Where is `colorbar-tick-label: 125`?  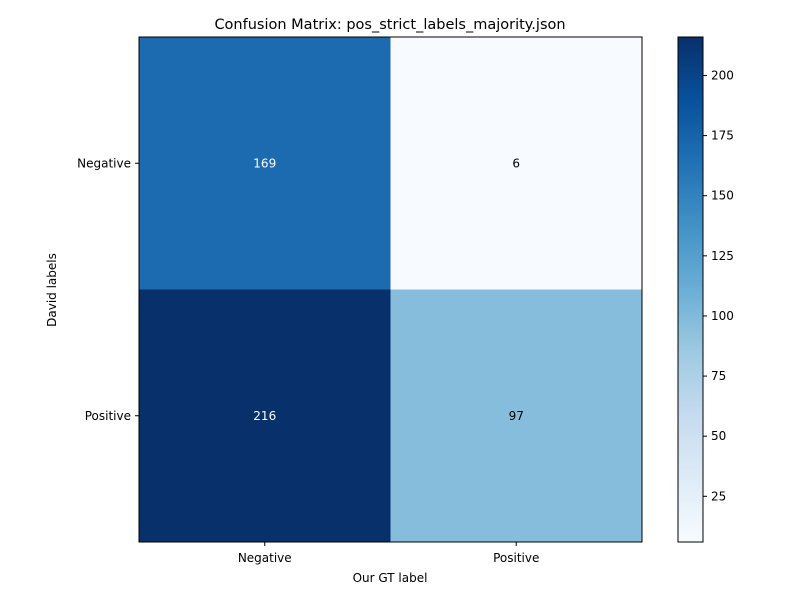
colorbar-tick-label: 125 is located at coordinates (722, 256).